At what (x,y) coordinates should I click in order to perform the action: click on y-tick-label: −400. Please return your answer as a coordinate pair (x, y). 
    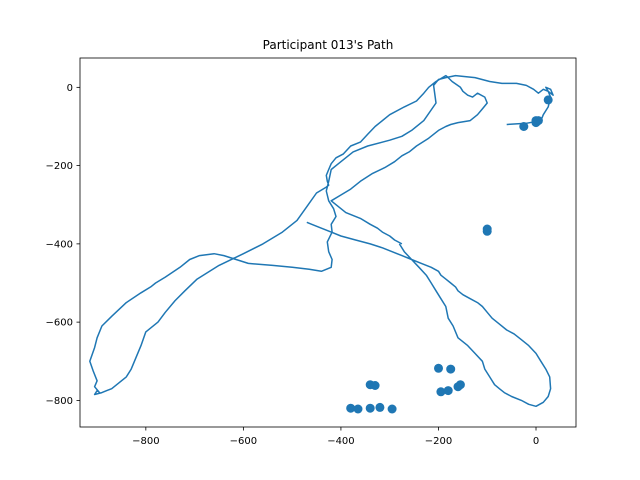
    Looking at the image, I should click on (59, 244).